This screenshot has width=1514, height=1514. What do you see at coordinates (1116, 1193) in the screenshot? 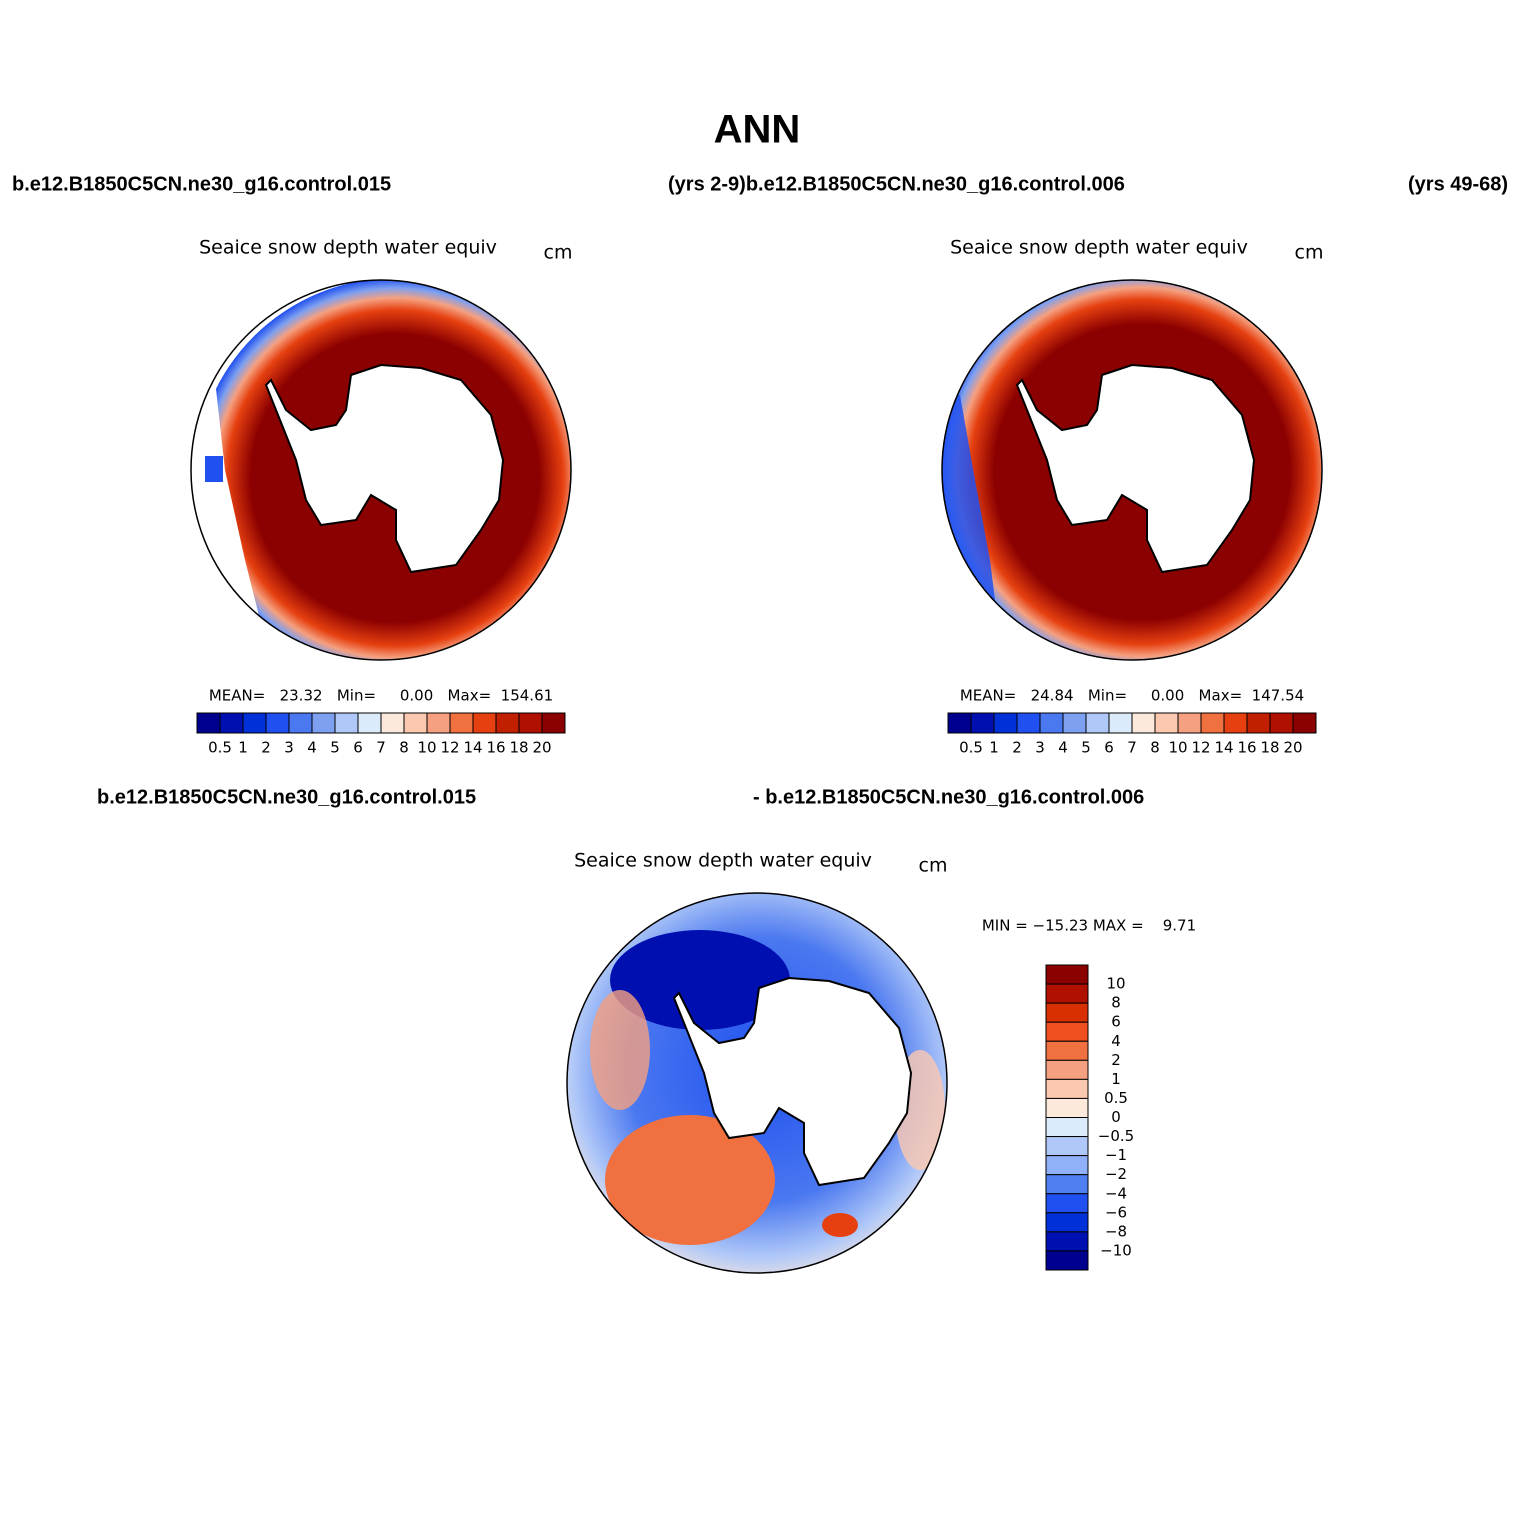
I see `colorbar-label: −4` at bounding box center [1116, 1193].